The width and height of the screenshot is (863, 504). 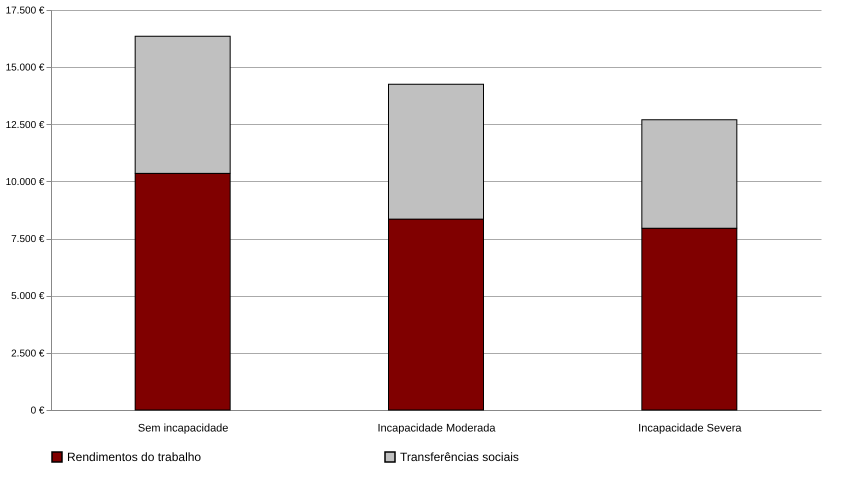 What do you see at coordinates (459, 457) in the screenshot?
I see `legend-label: Transferências sociais` at bounding box center [459, 457].